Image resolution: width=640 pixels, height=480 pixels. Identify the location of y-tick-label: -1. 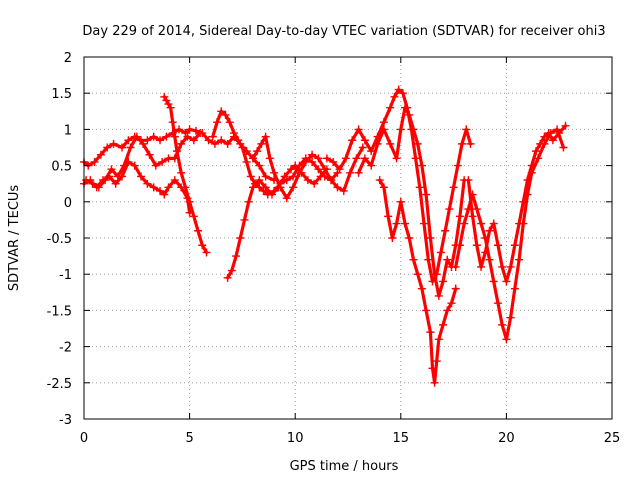
(65, 275).